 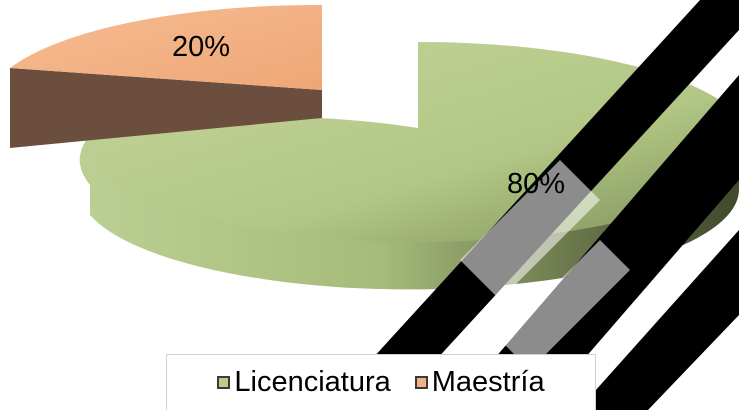 I want to click on legend-item-licenciatura: Licenciatura, so click(x=304, y=382).